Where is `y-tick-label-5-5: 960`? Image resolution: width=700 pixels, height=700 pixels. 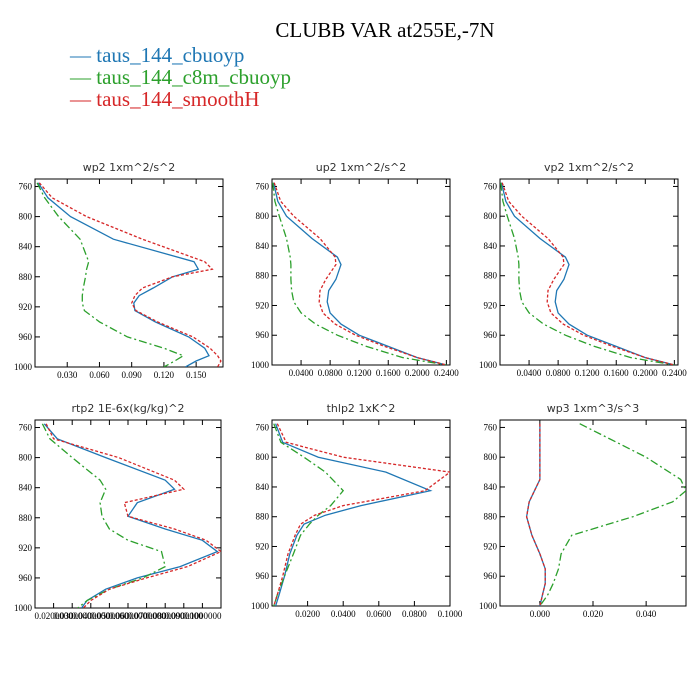 y-tick-label-5-5: 960 is located at coordinates (491, 576).